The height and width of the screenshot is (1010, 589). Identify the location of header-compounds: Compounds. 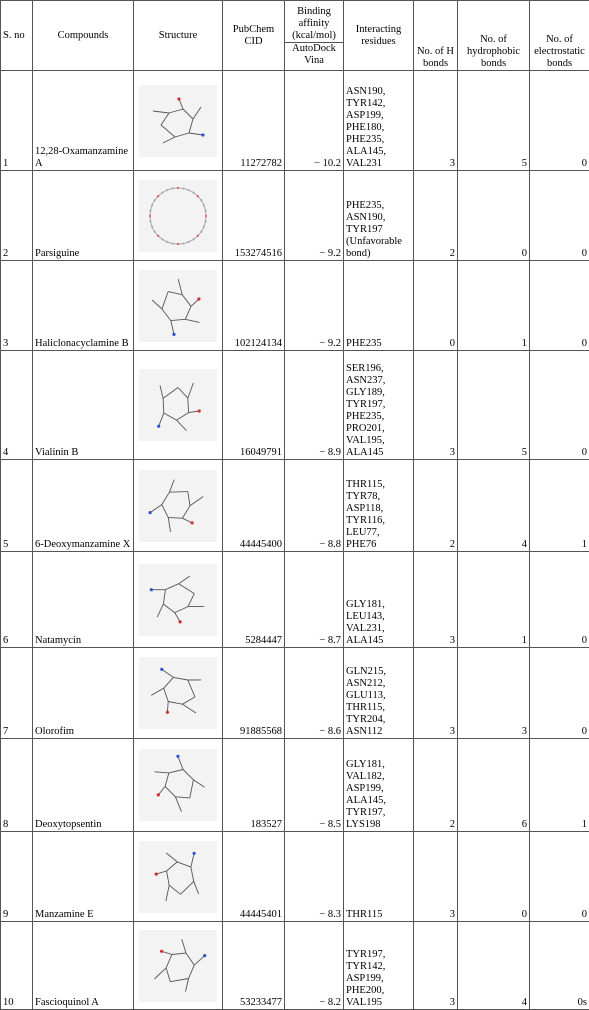
(83, 36).